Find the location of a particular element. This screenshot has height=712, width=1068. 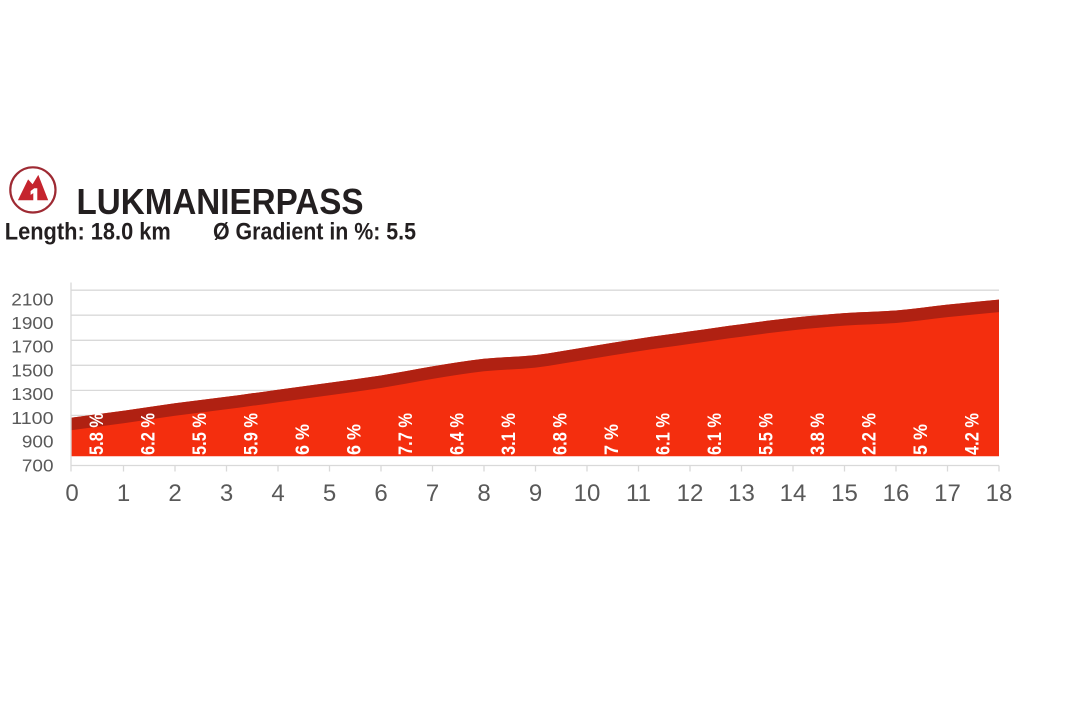

svg-text: LUKMANIERPASS is located at coordinates (220, 201).